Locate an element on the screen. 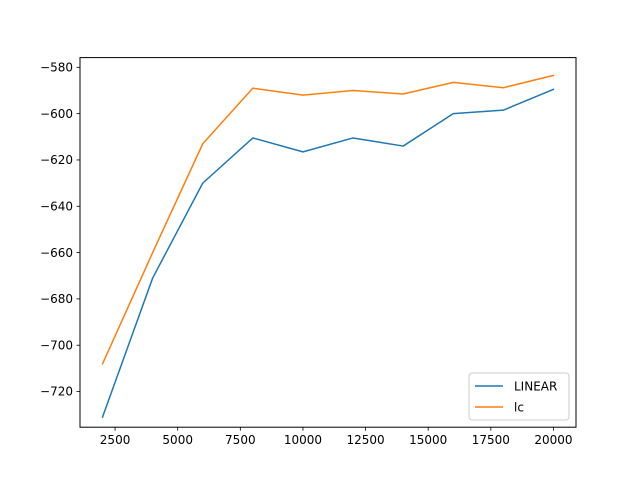 This screenshot has width=640, height=480. y-tick-label: −700 is located at coordinates (56, 345).